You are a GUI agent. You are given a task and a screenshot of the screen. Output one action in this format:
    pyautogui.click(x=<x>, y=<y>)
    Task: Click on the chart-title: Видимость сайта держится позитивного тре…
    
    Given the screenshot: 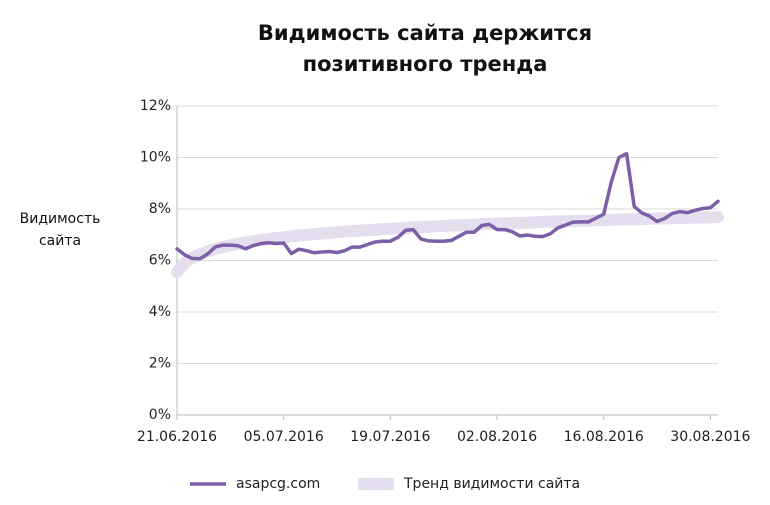 What is the action you would take?
    pyautogui.click(x=425, y=48)
    